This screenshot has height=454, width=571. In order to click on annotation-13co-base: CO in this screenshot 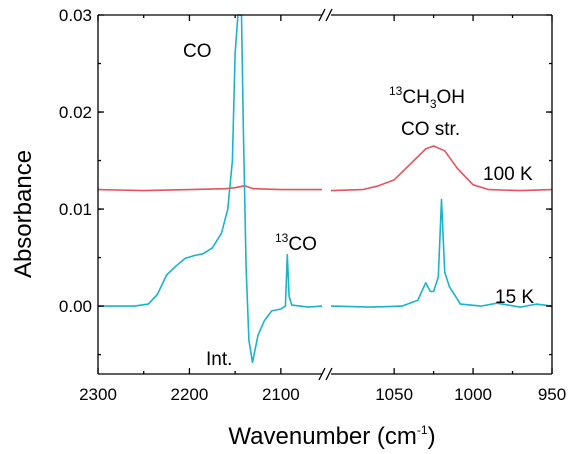, I will do `click(302, 244)`.